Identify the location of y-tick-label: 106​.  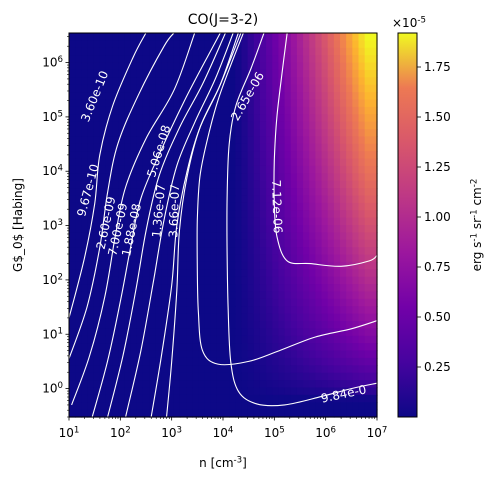
(52, 62).